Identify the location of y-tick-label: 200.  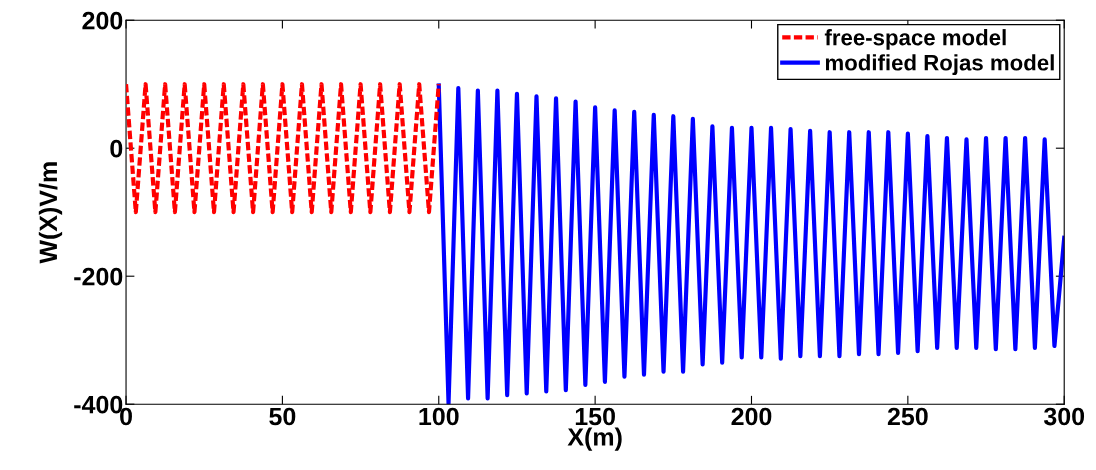
(102, 20).